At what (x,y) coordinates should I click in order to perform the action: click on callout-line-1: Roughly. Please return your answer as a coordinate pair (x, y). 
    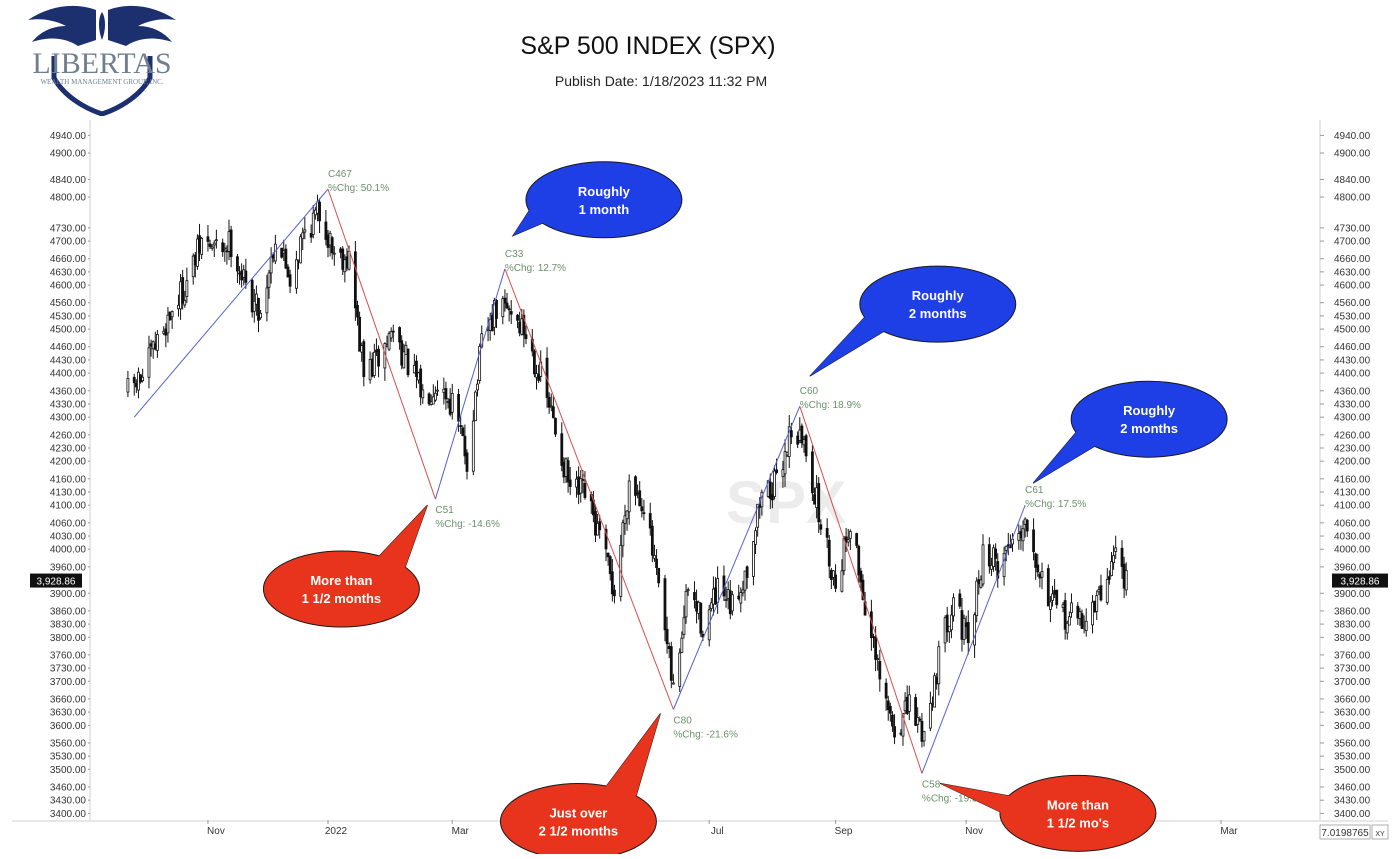
    Looking at the image, I should click on (604, 191).